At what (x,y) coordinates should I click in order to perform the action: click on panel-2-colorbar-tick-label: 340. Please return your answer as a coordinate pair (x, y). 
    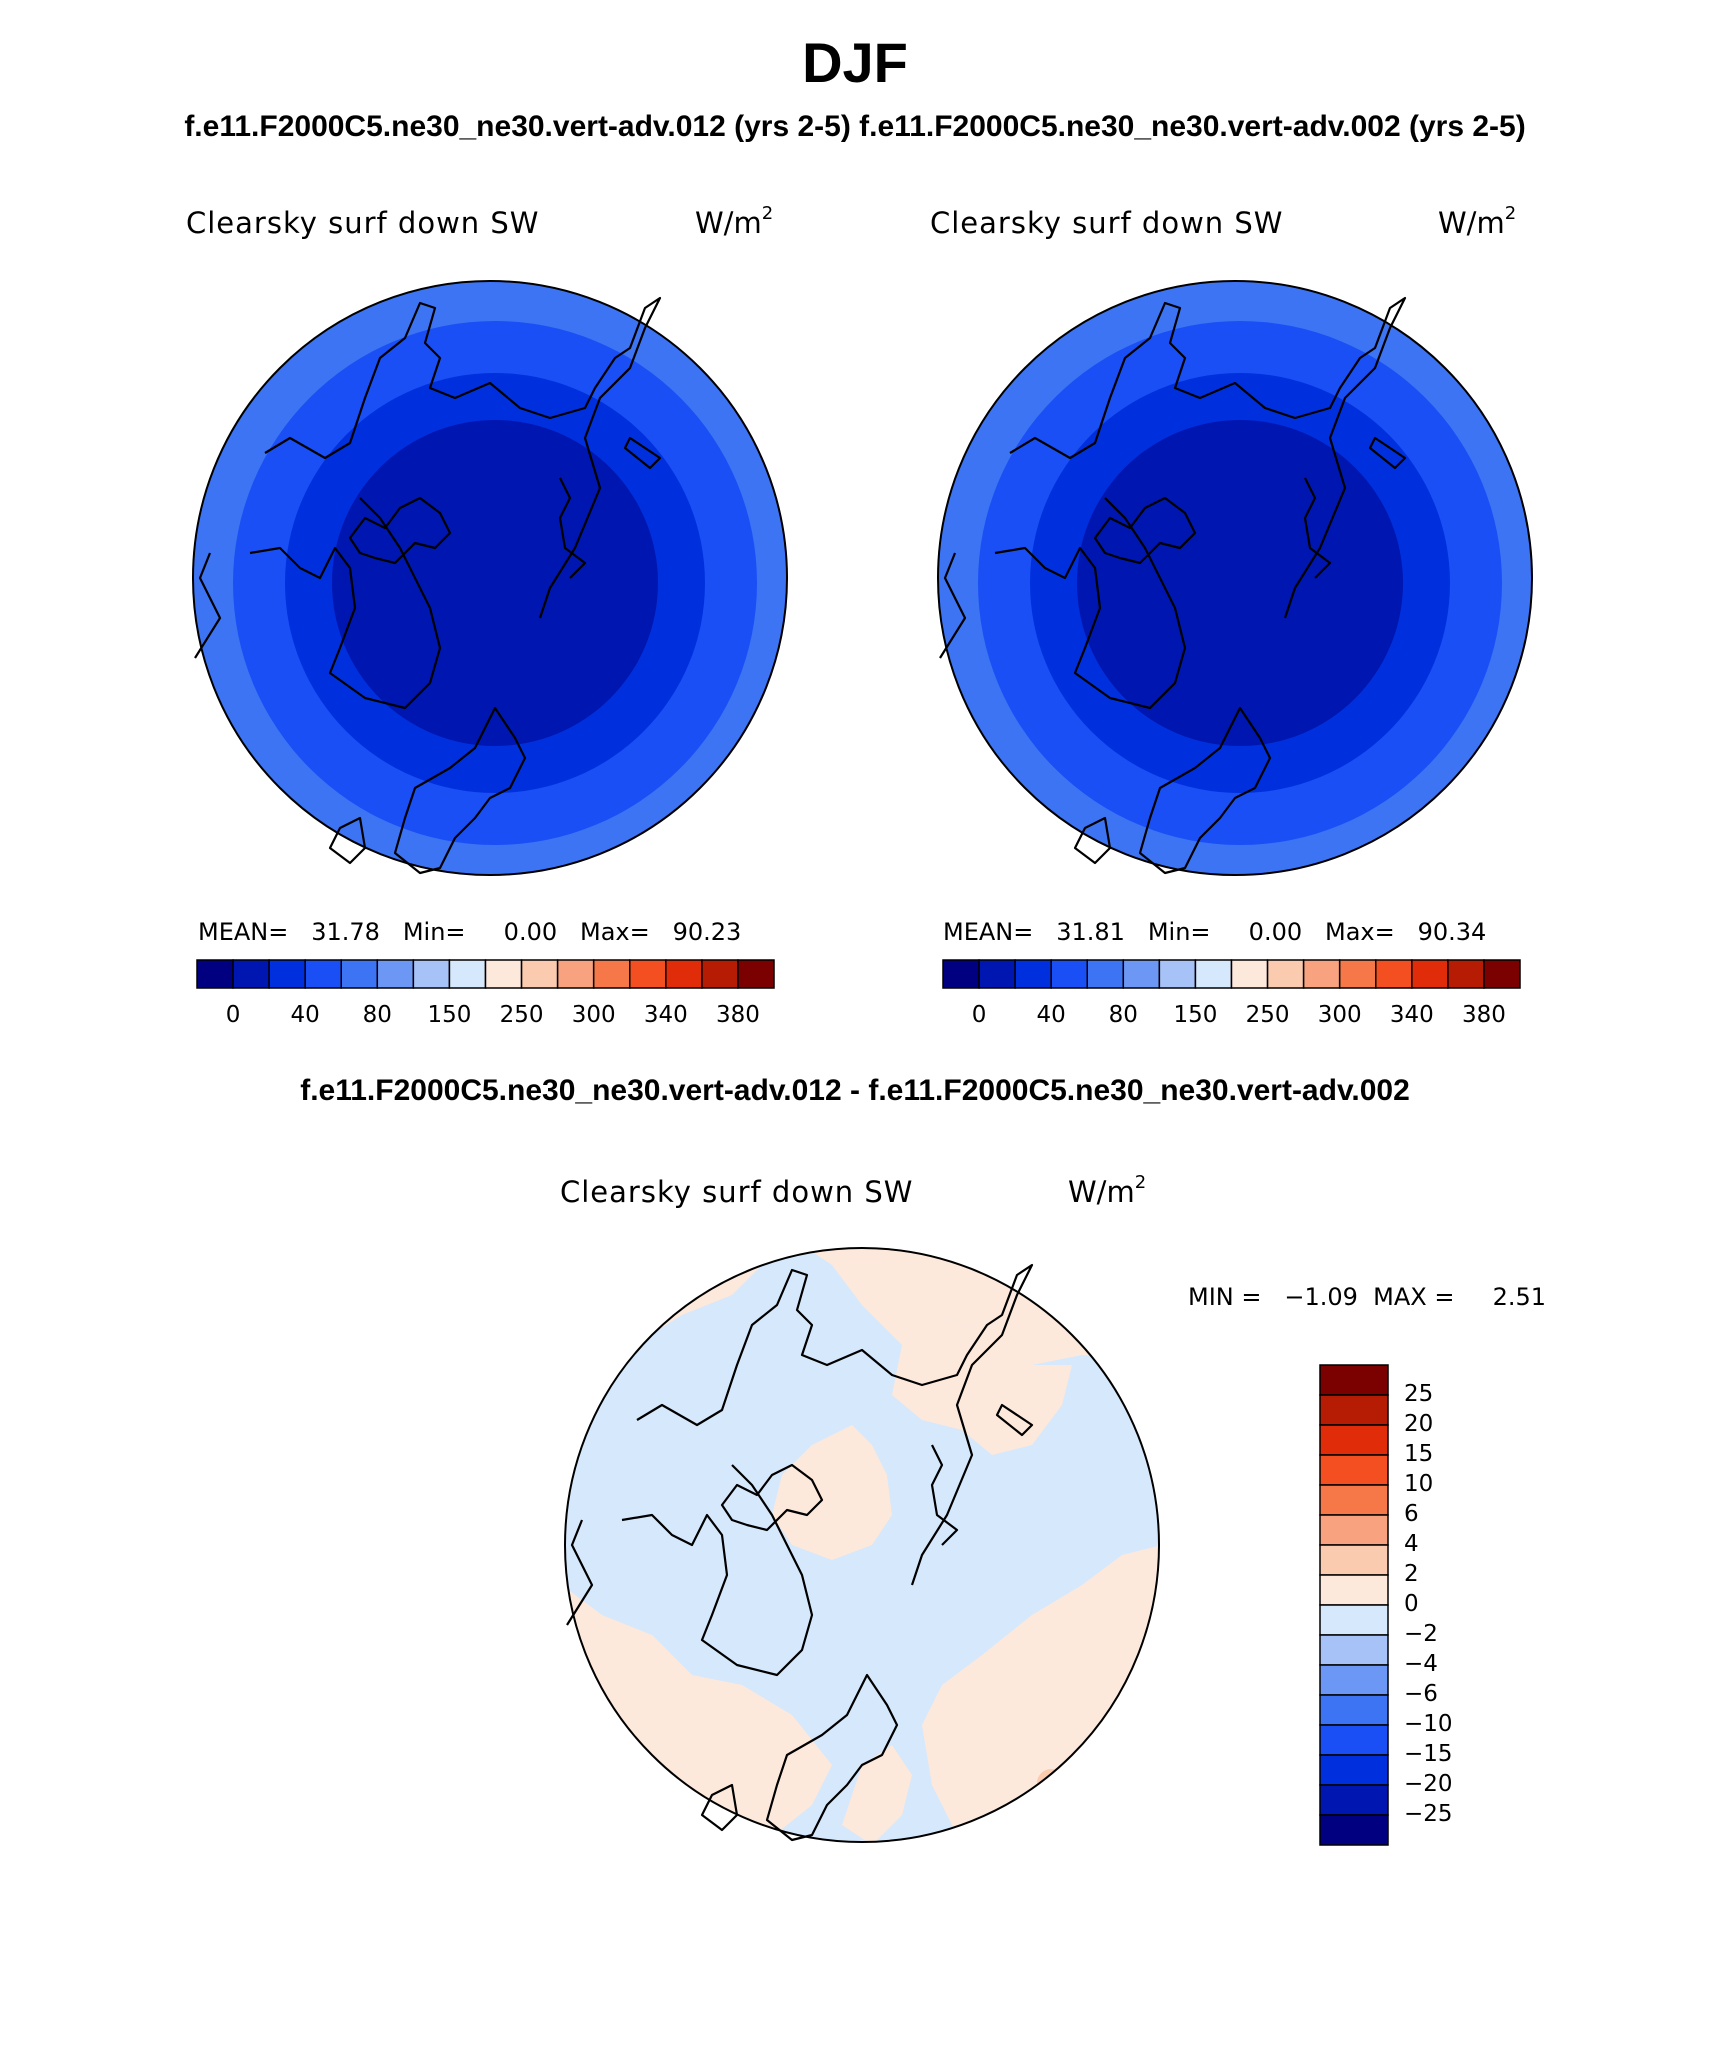
    Looking at the image, I should click on (1411, 1015).